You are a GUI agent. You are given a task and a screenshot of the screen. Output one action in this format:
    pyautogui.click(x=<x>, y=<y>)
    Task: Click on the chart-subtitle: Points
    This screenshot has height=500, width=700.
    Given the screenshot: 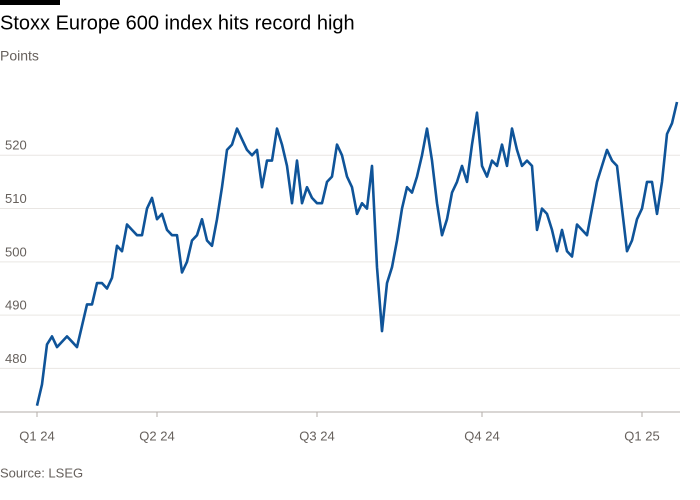 What is the action you would take?
    pyautogui.click(x=19, y=56)
    